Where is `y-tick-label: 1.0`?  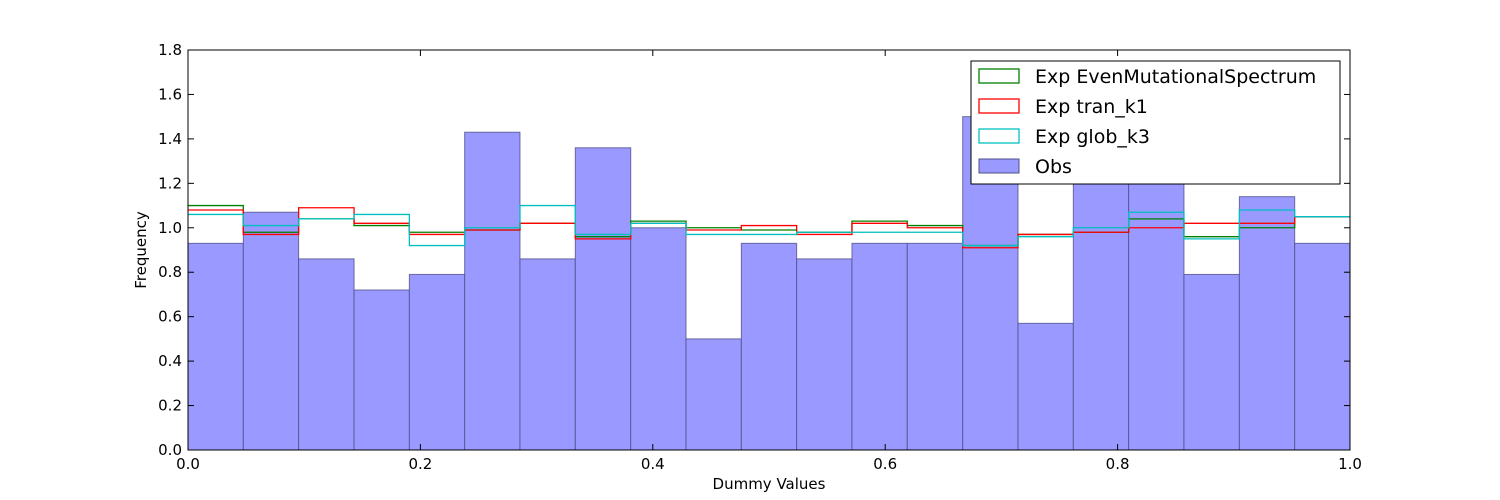 y-tick-label: 1.0 is located at coordinates (170, 228).